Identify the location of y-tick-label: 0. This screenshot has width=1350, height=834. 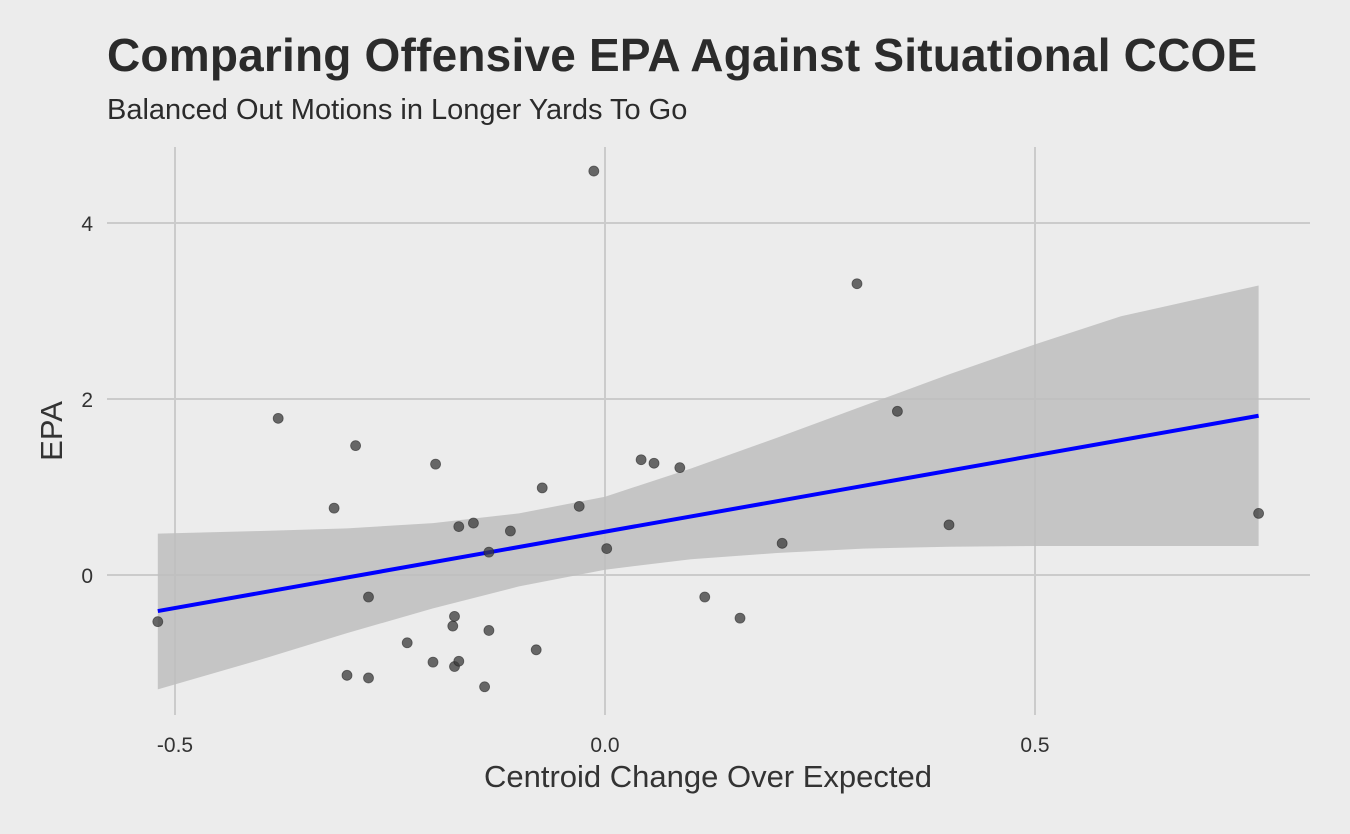
(87, 576).